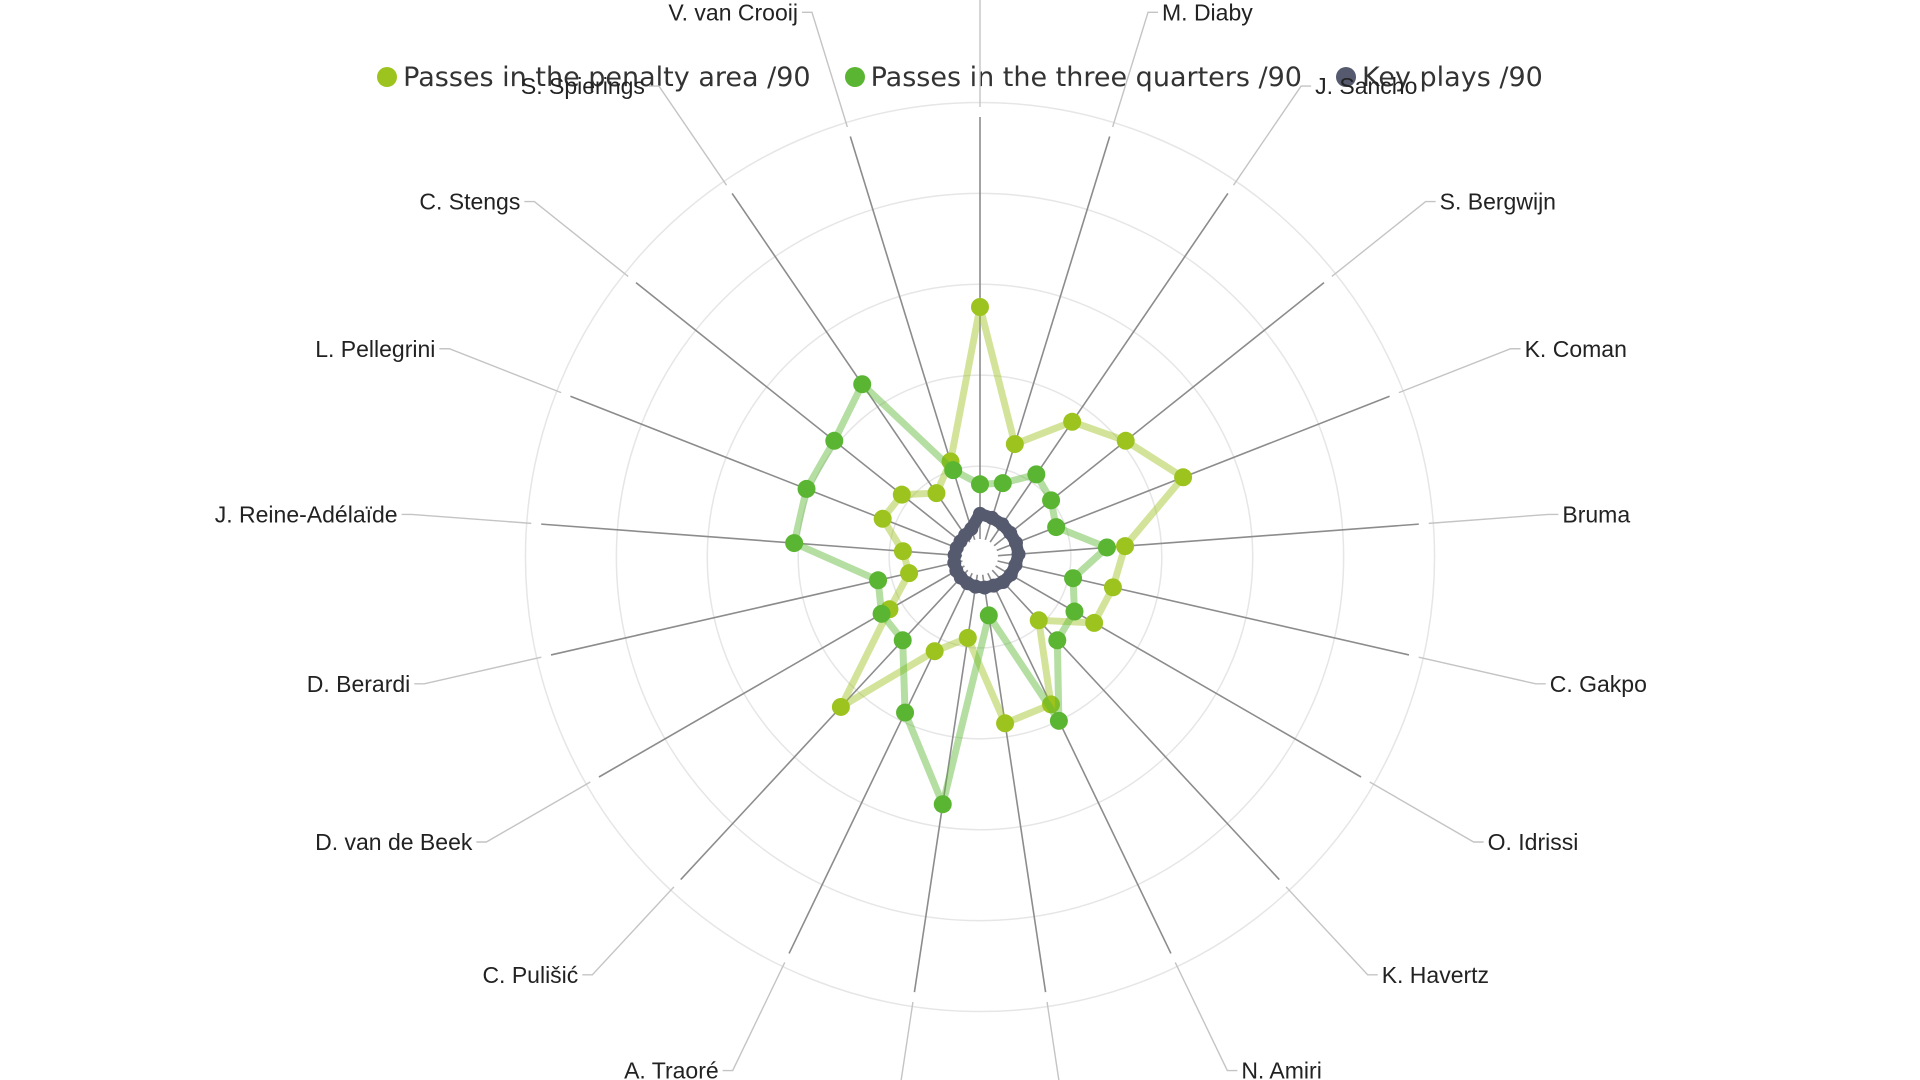 This screenshot has height=1080, width=1920. I want to click on label-k-coman: K. Coman, so click(1576, 349).